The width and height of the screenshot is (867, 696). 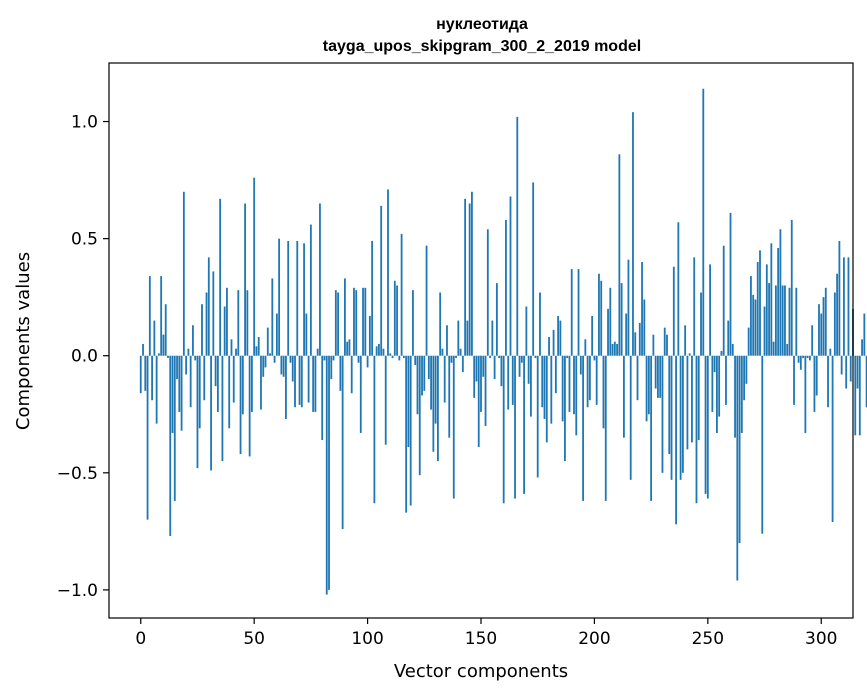 I want to click on y-tick-label: 0.5, so click(x=84, y=240).